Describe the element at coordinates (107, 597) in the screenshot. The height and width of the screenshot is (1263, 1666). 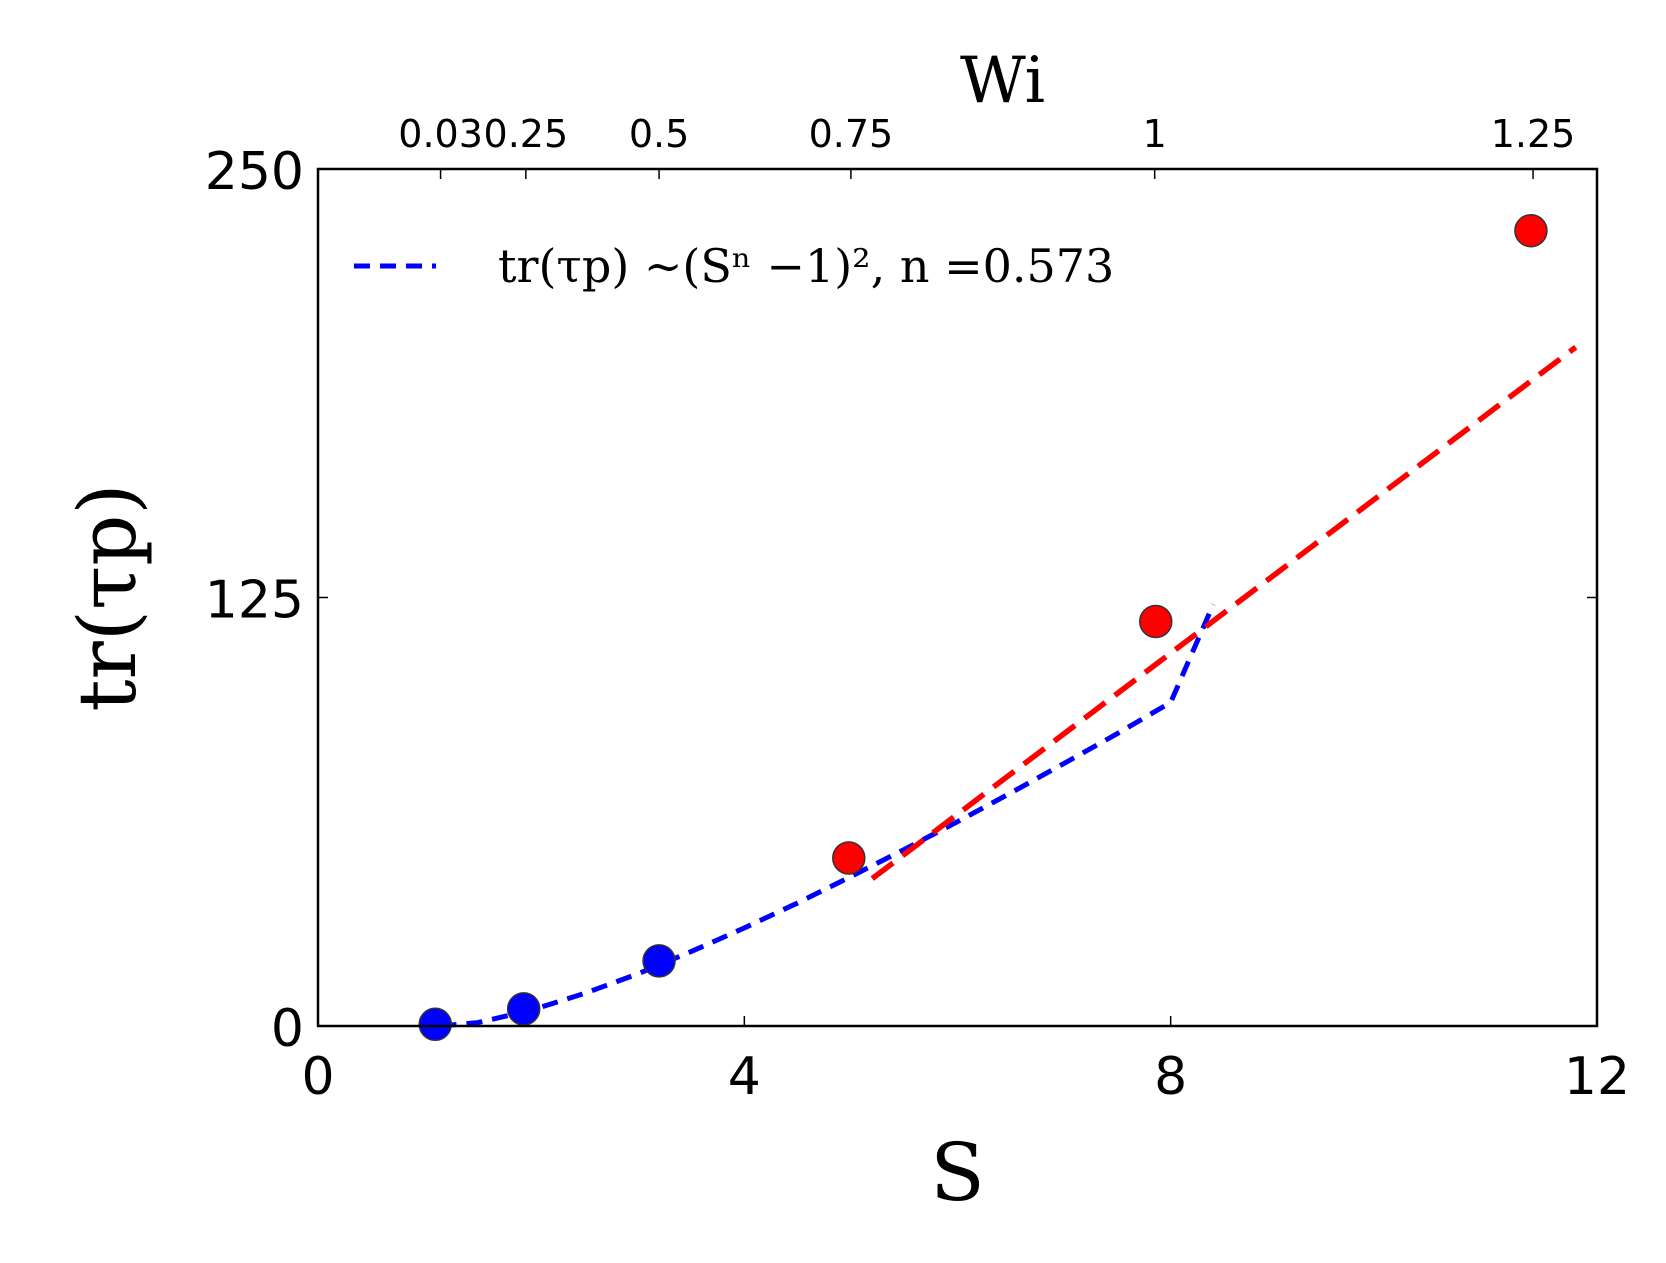
I see `y-axis-title: tr(τp)` at that location.